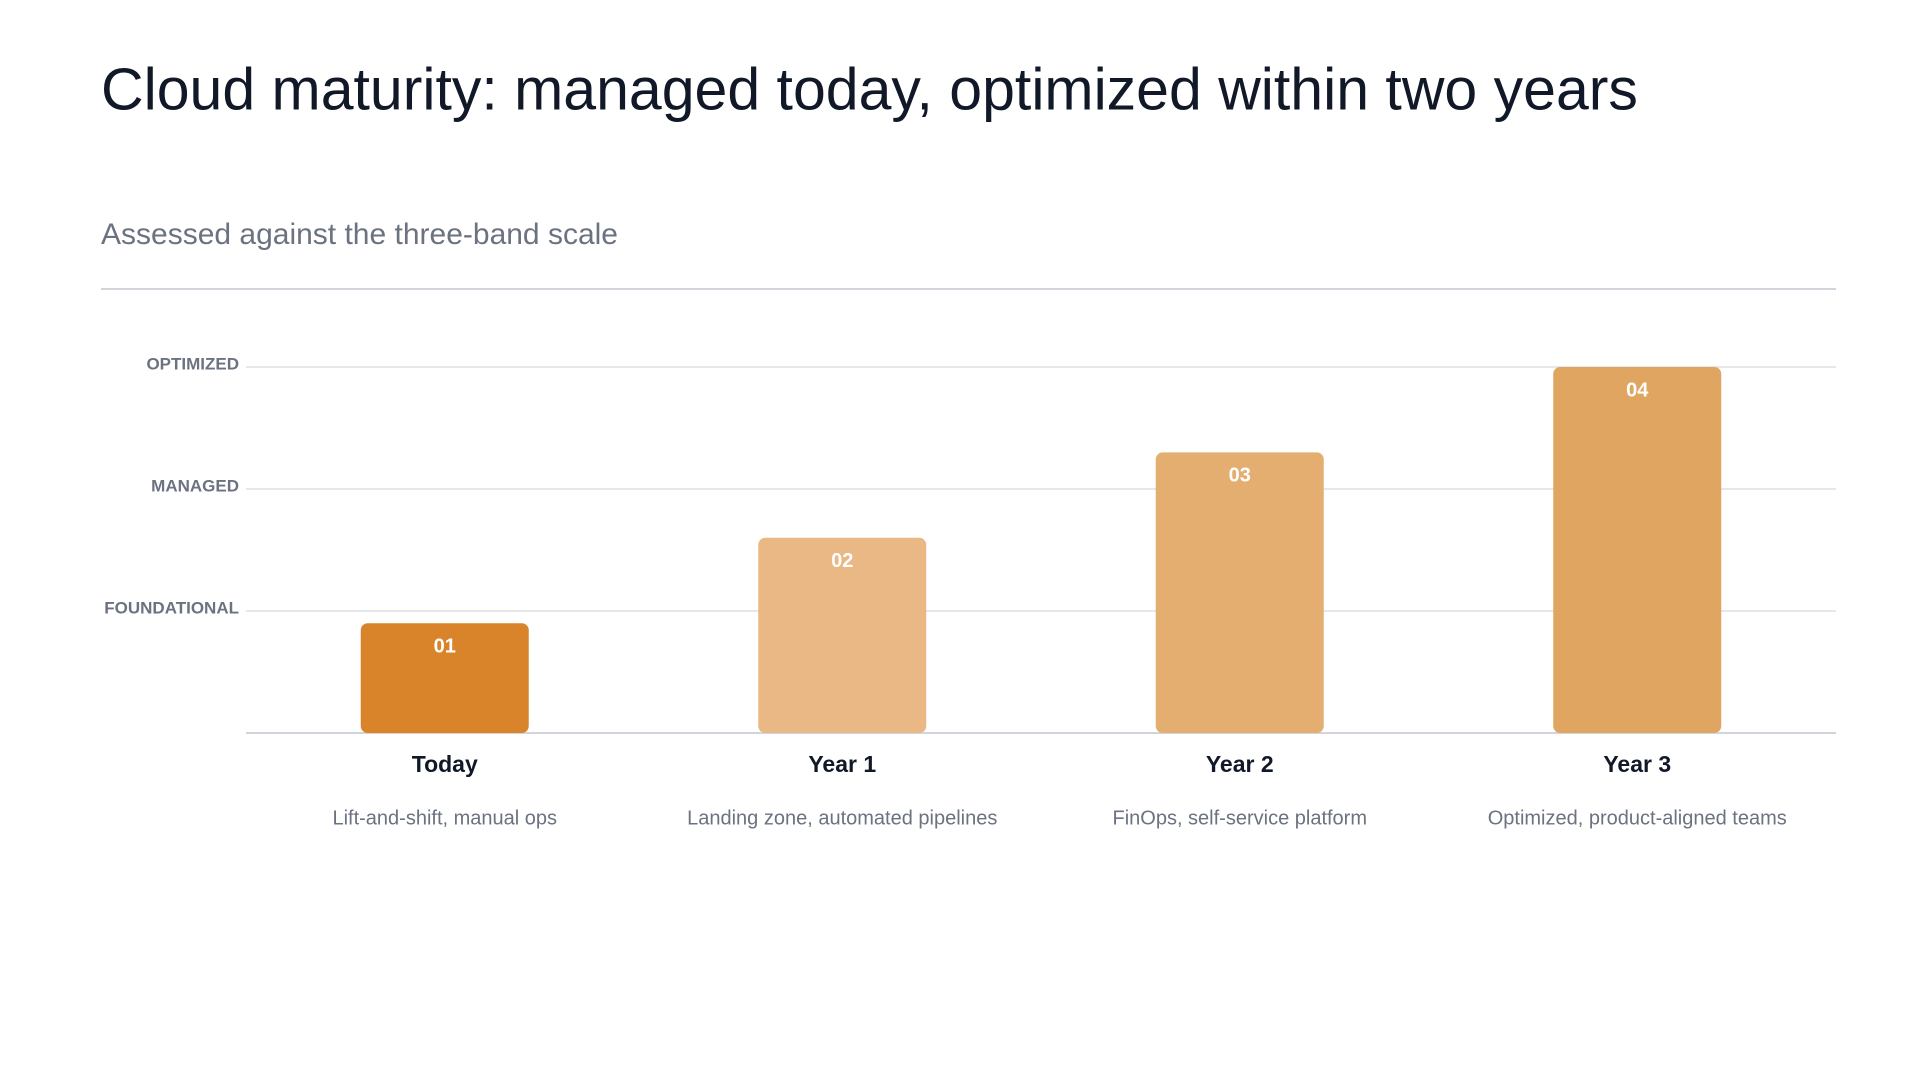 The image size is (1919, 1080). What do you see at coordinates (1637, 764) in the screenshot?
I see `x-tick-label: Year 3` at bounding box center [1637, 764].